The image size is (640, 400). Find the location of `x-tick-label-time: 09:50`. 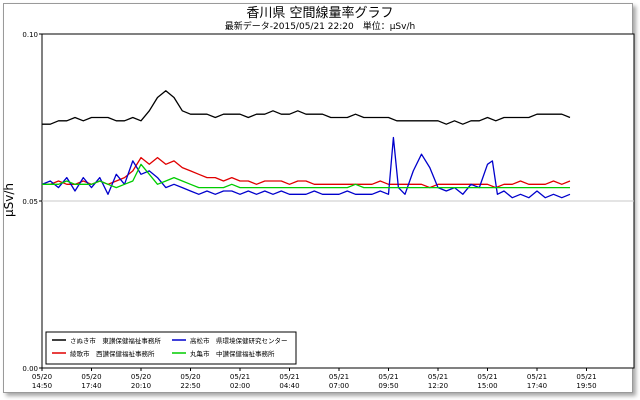

x-tick-label-time: 09:50 is located at coordinates (388, 386).